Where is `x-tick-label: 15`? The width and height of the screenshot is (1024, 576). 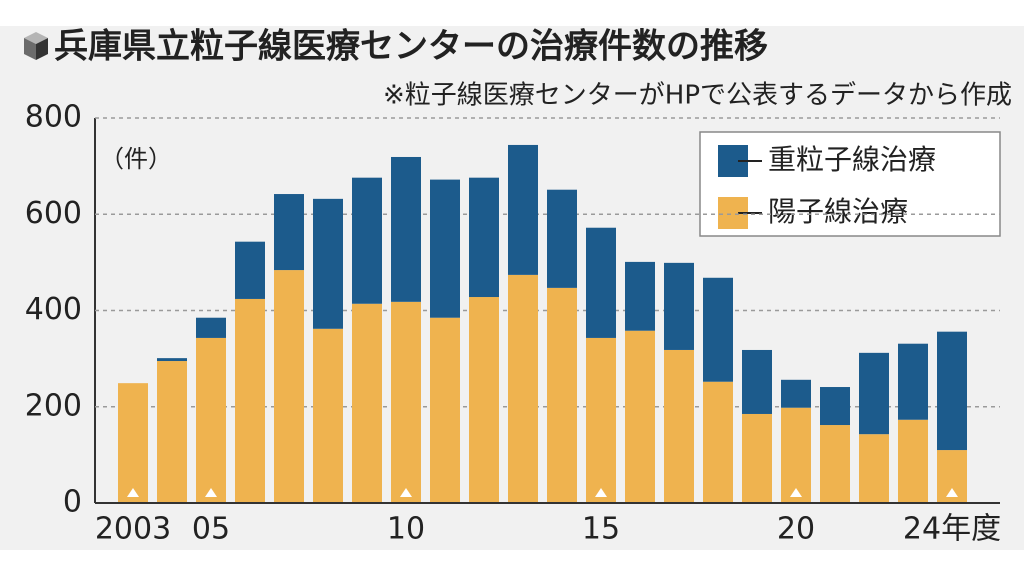
x-tick-label: 15 is located at coordinates (601, 529).